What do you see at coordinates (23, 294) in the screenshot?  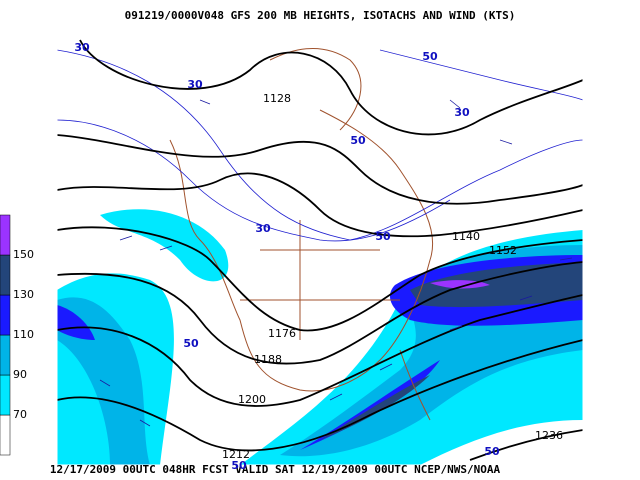 I see `colorbar-label: 130` at bounding box center [23, 294].